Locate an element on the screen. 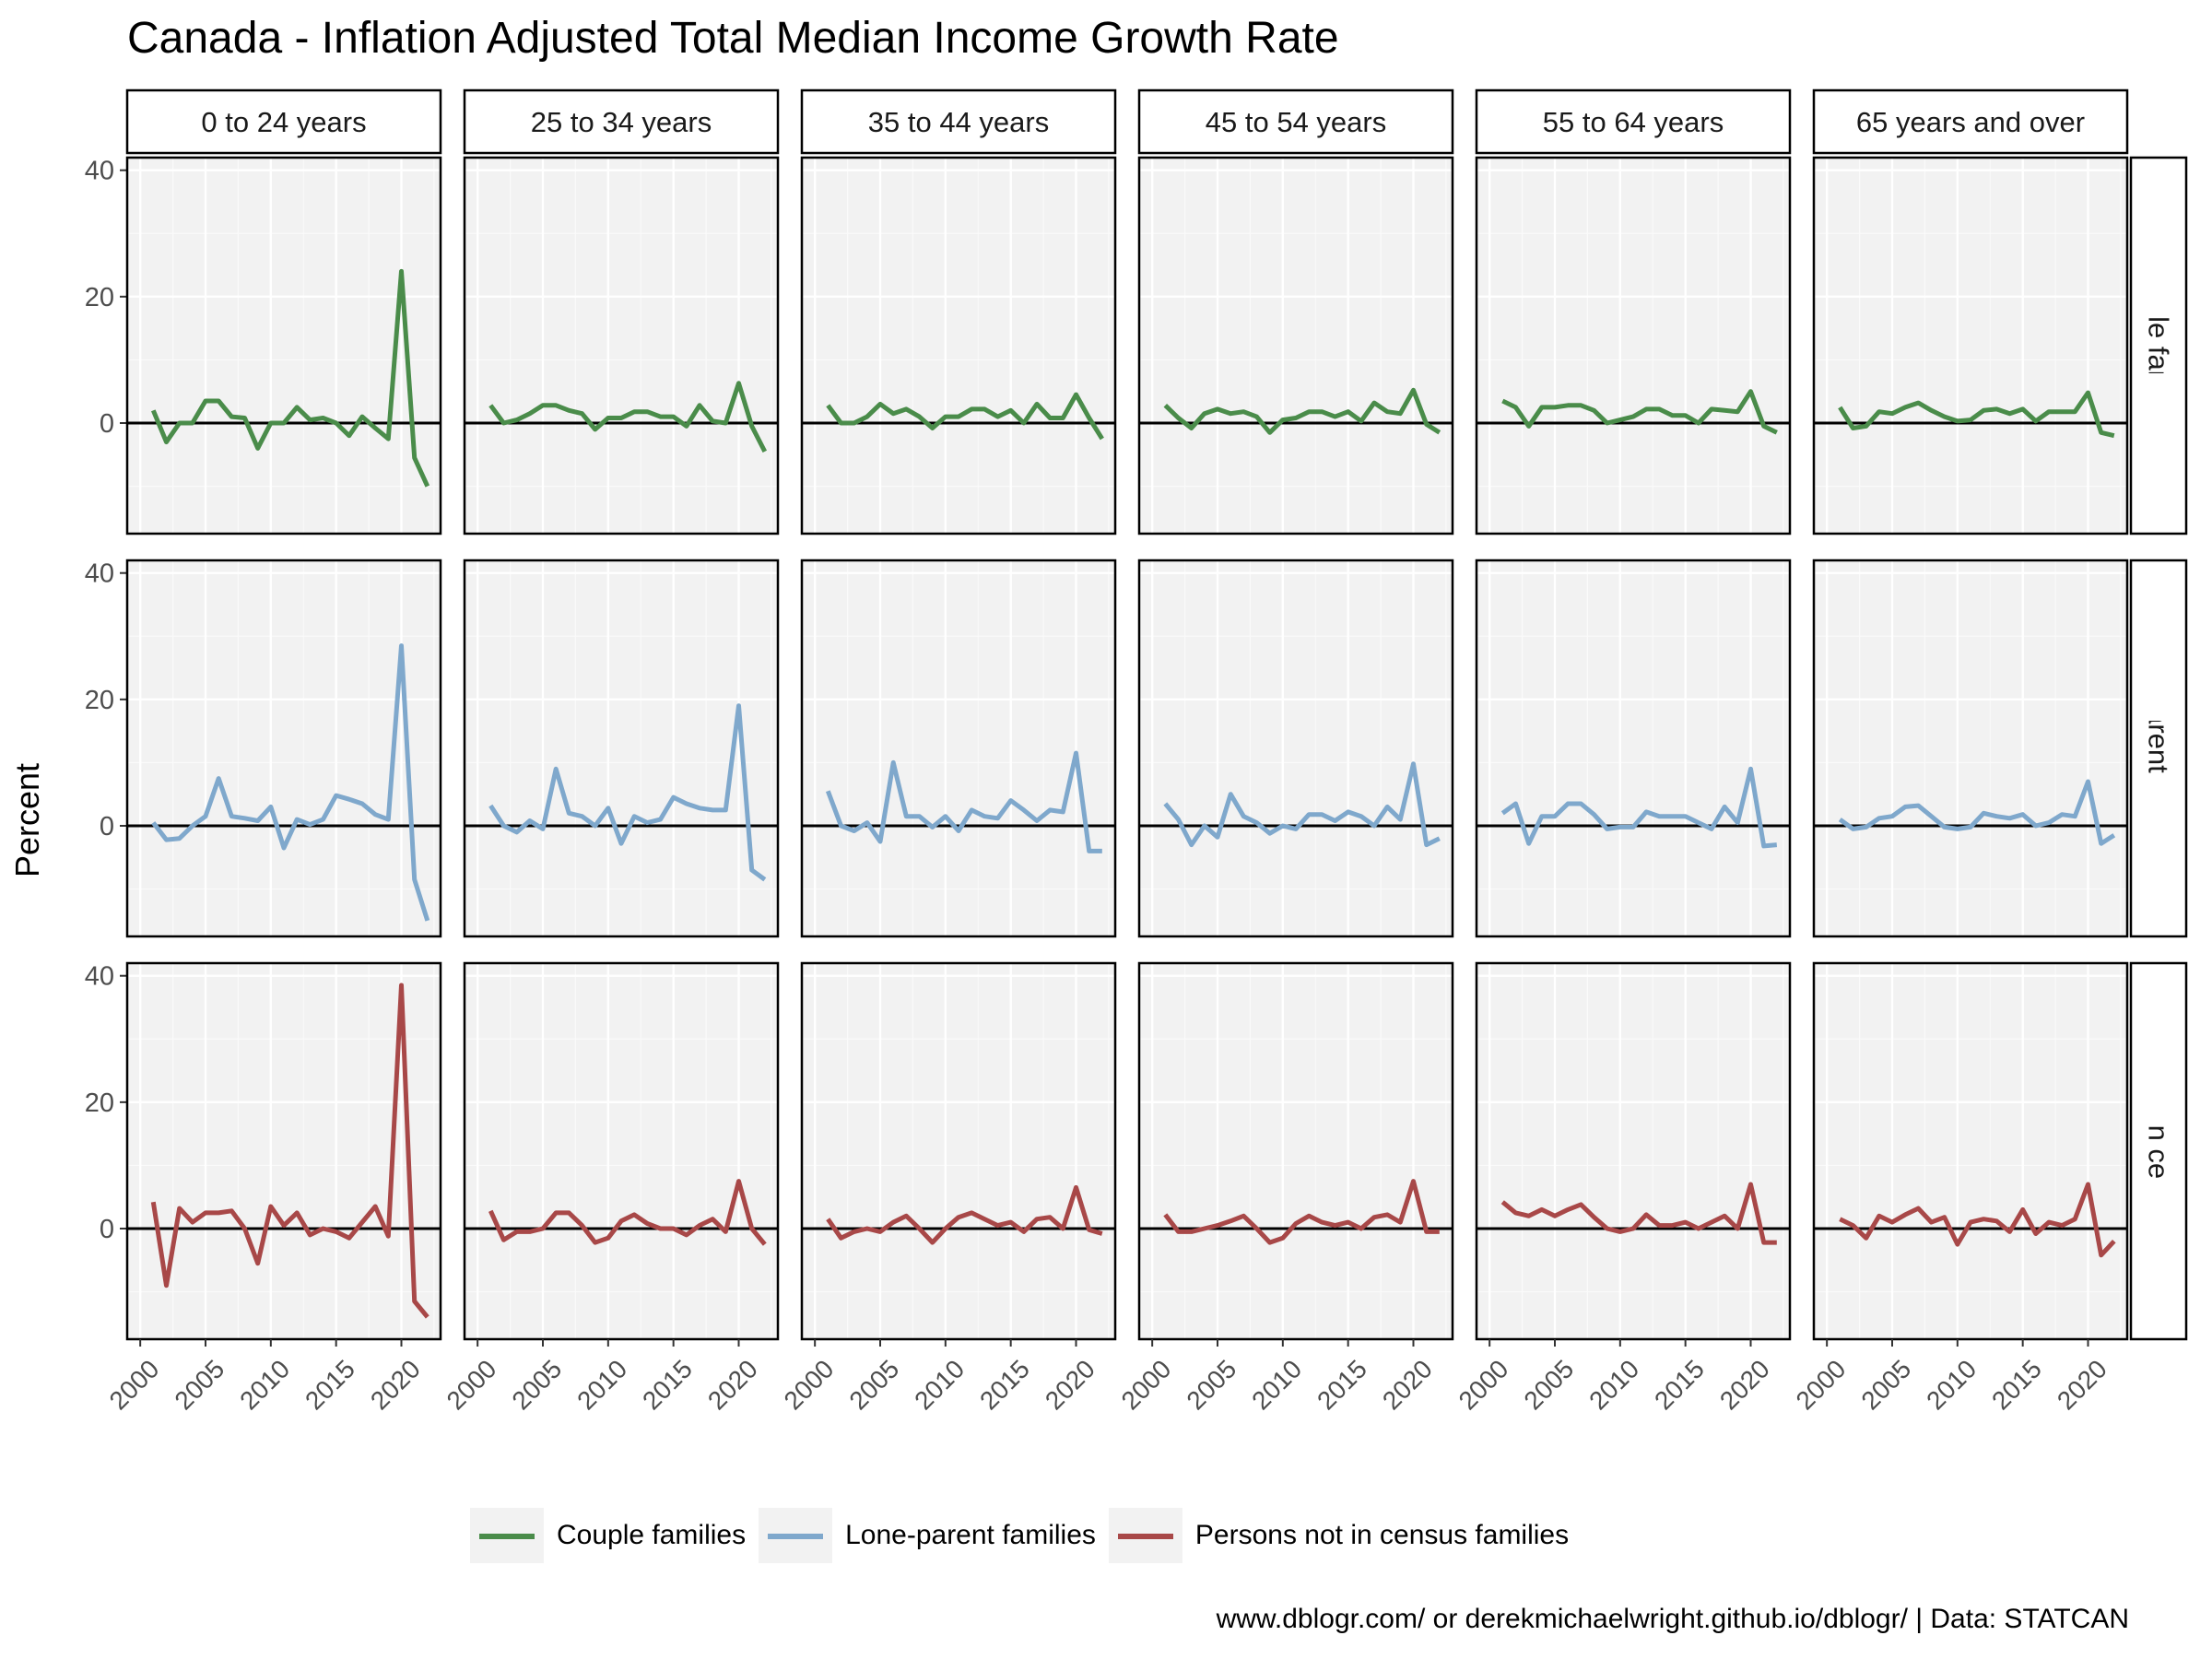 The image size is (2212, 1659). legend-item-persons-not-in-census-families: Persons not in census families is located at coordinates (1338, 1535).